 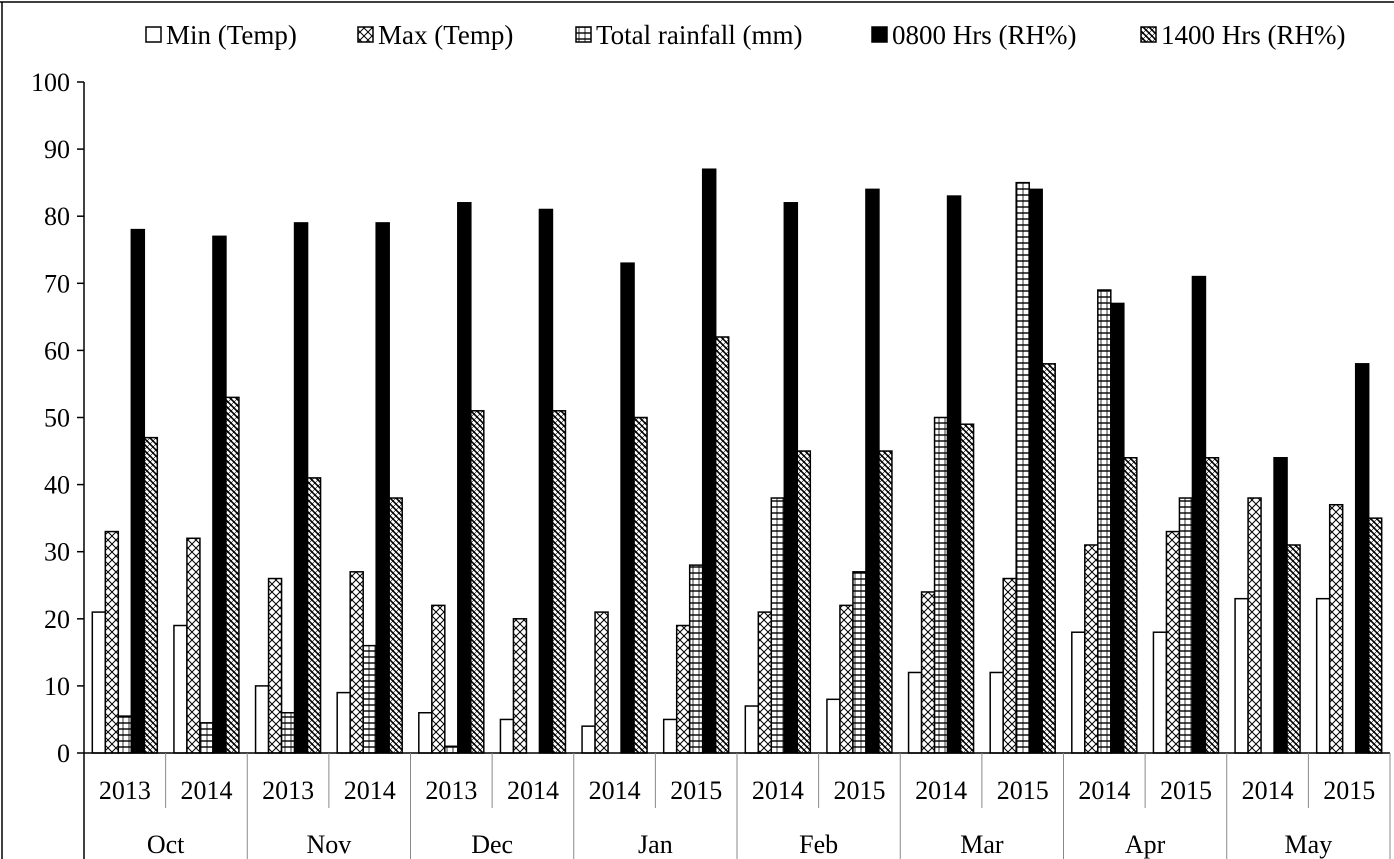 What do you see at coordinates (328, 844) in the screenshot?
I see `month-label: Nov` at bounding box center [328, 844].